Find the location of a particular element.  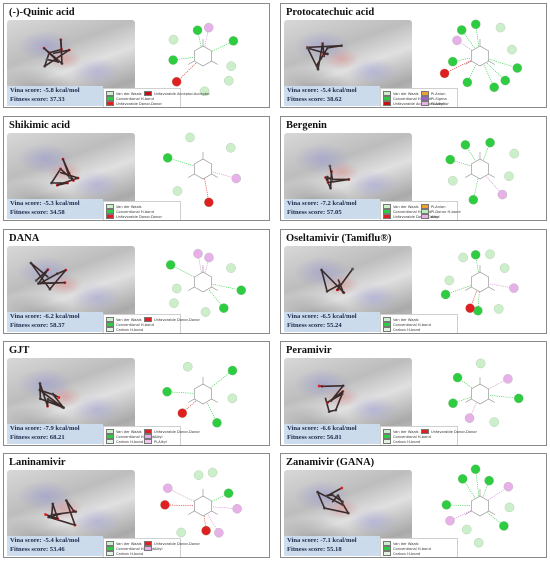

legend-entry: Pi-Alkyl is located at coordinates (432, 103).